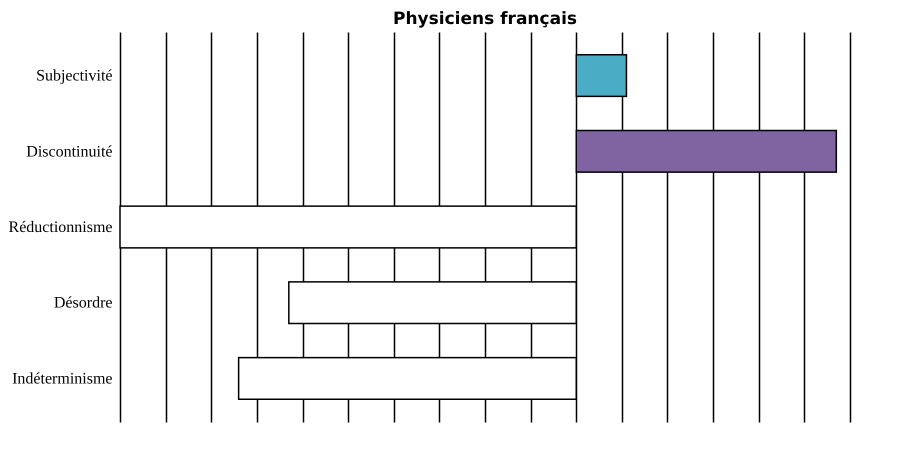  What do you see at coordinates (60, 227) in the screenshot?
I see `y-tick-label: Réductionnisme` at bounding box center [60, 227].